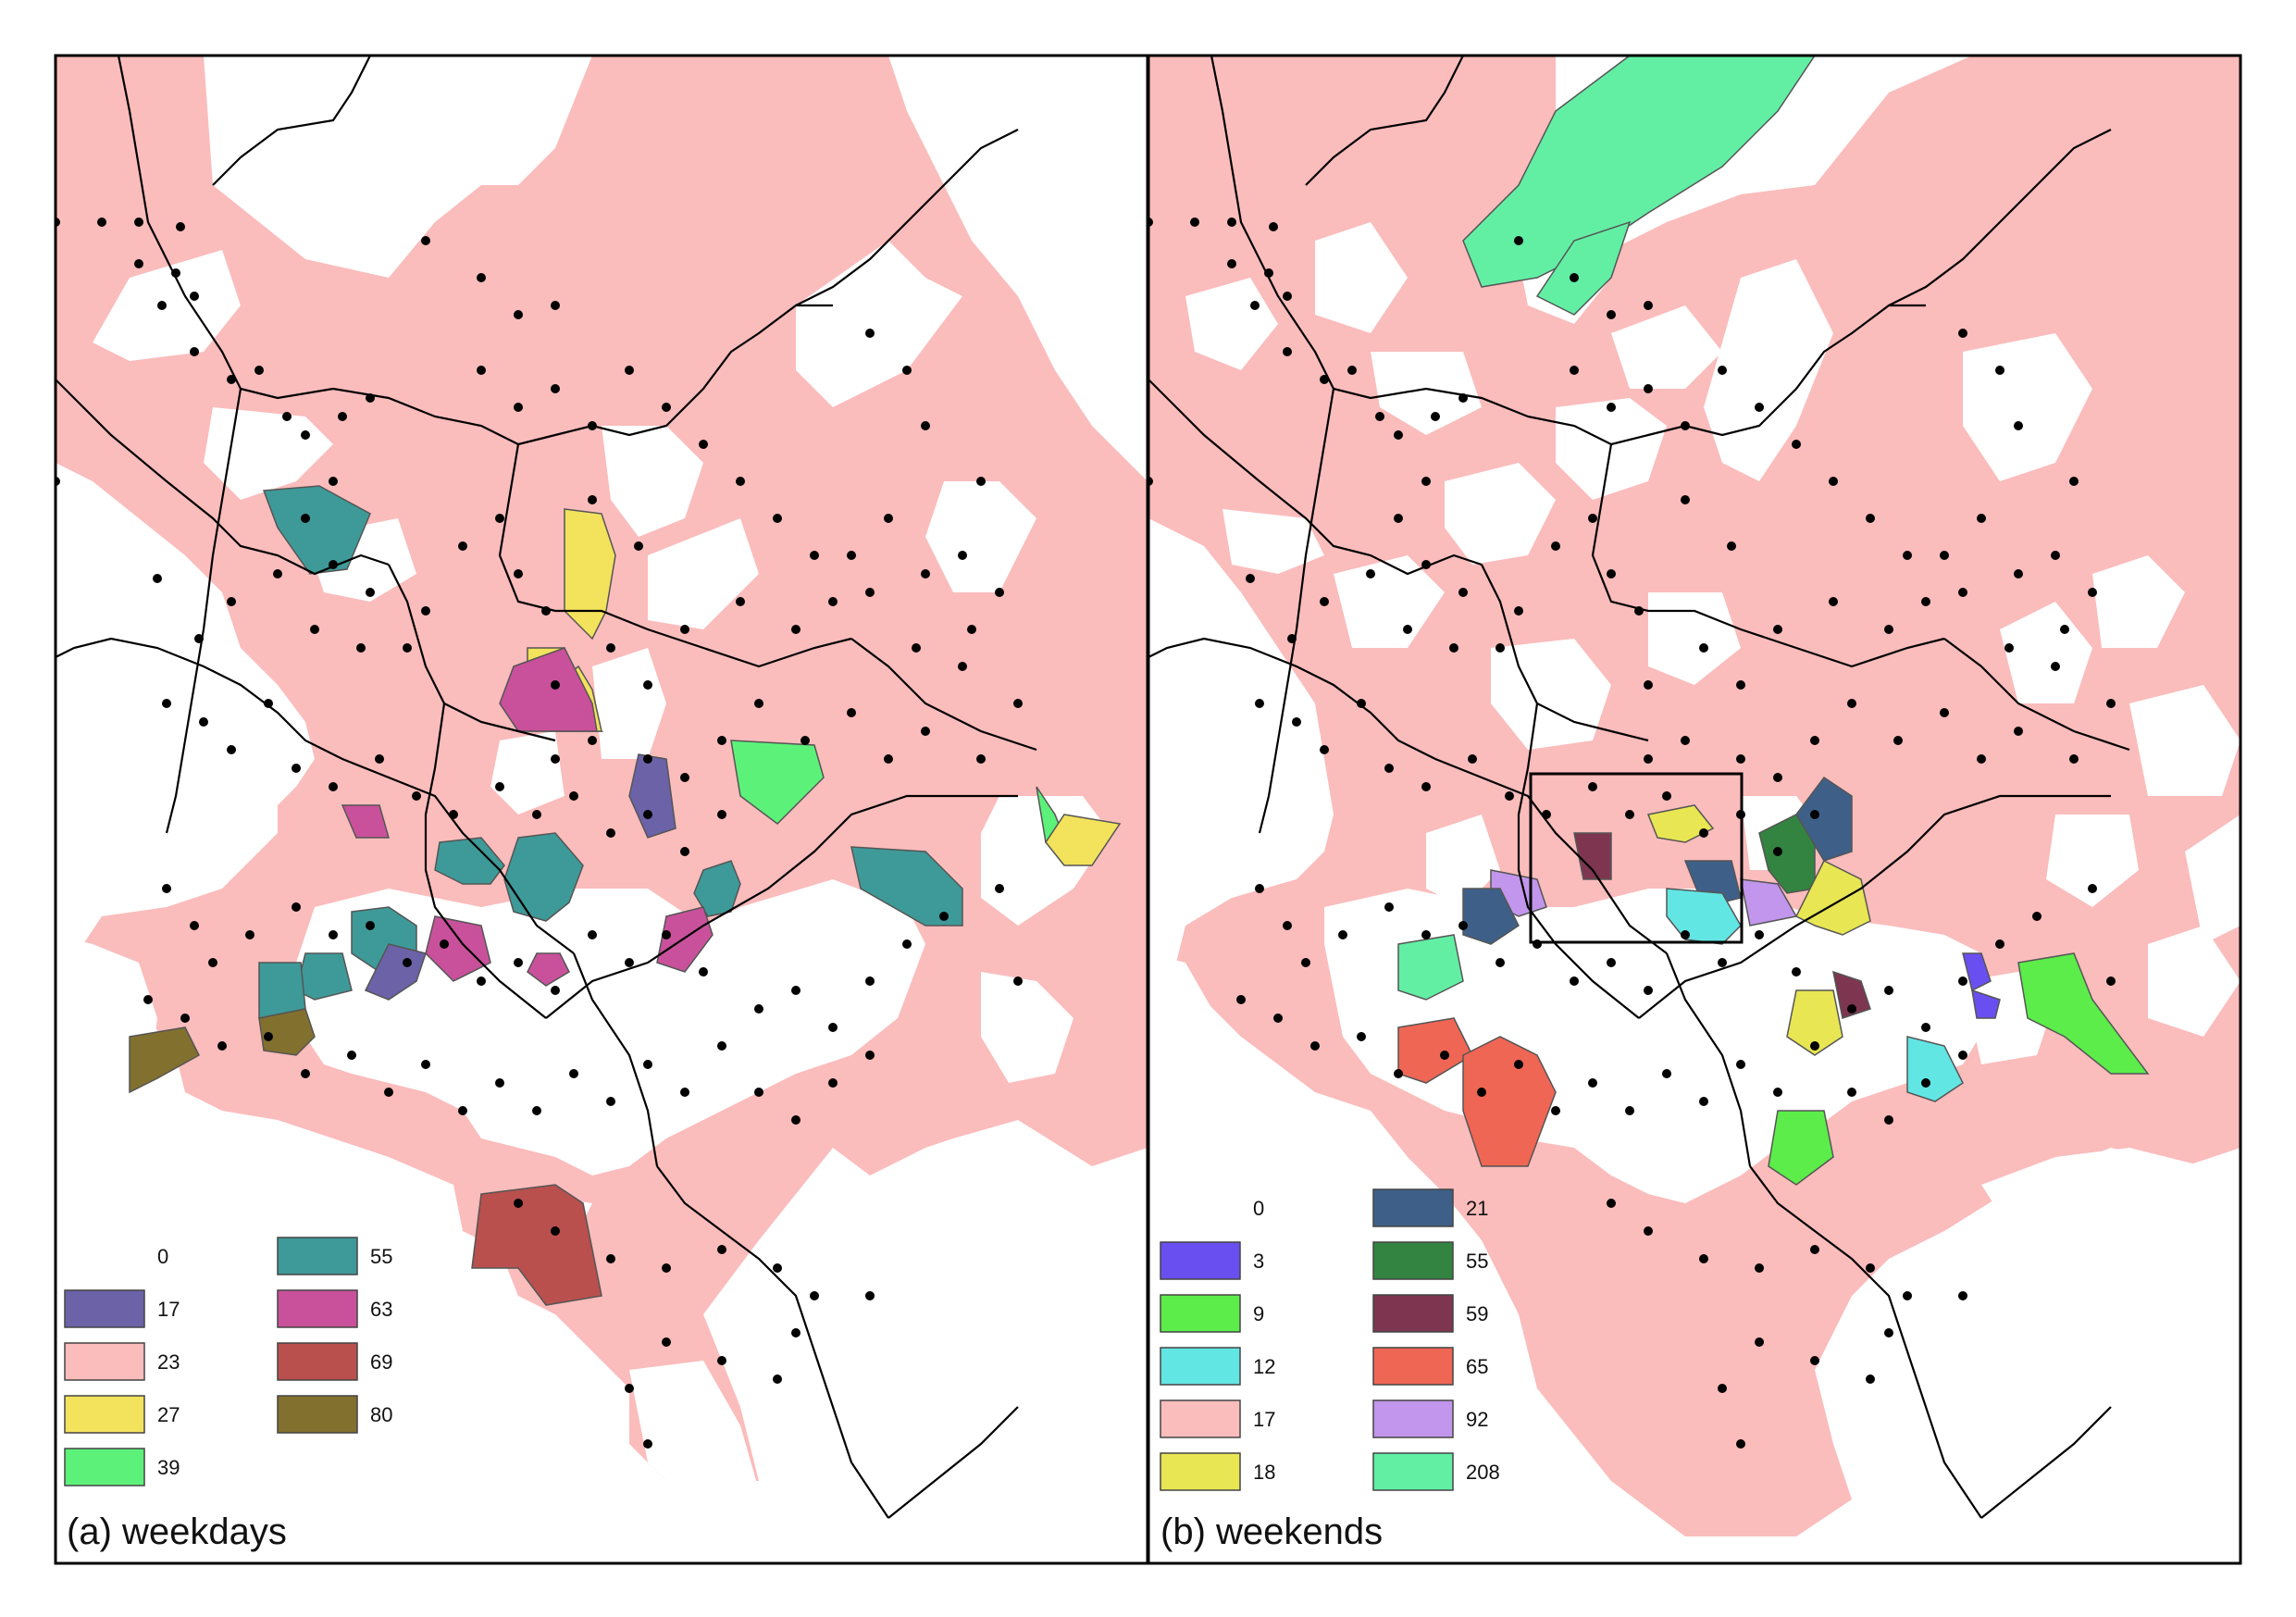 The image size is (2296, 1617). What do you see at coordinates (1259, 1314) in the screenshot?
I see `legend-label: 9` at bounding box center [1259, 1314].